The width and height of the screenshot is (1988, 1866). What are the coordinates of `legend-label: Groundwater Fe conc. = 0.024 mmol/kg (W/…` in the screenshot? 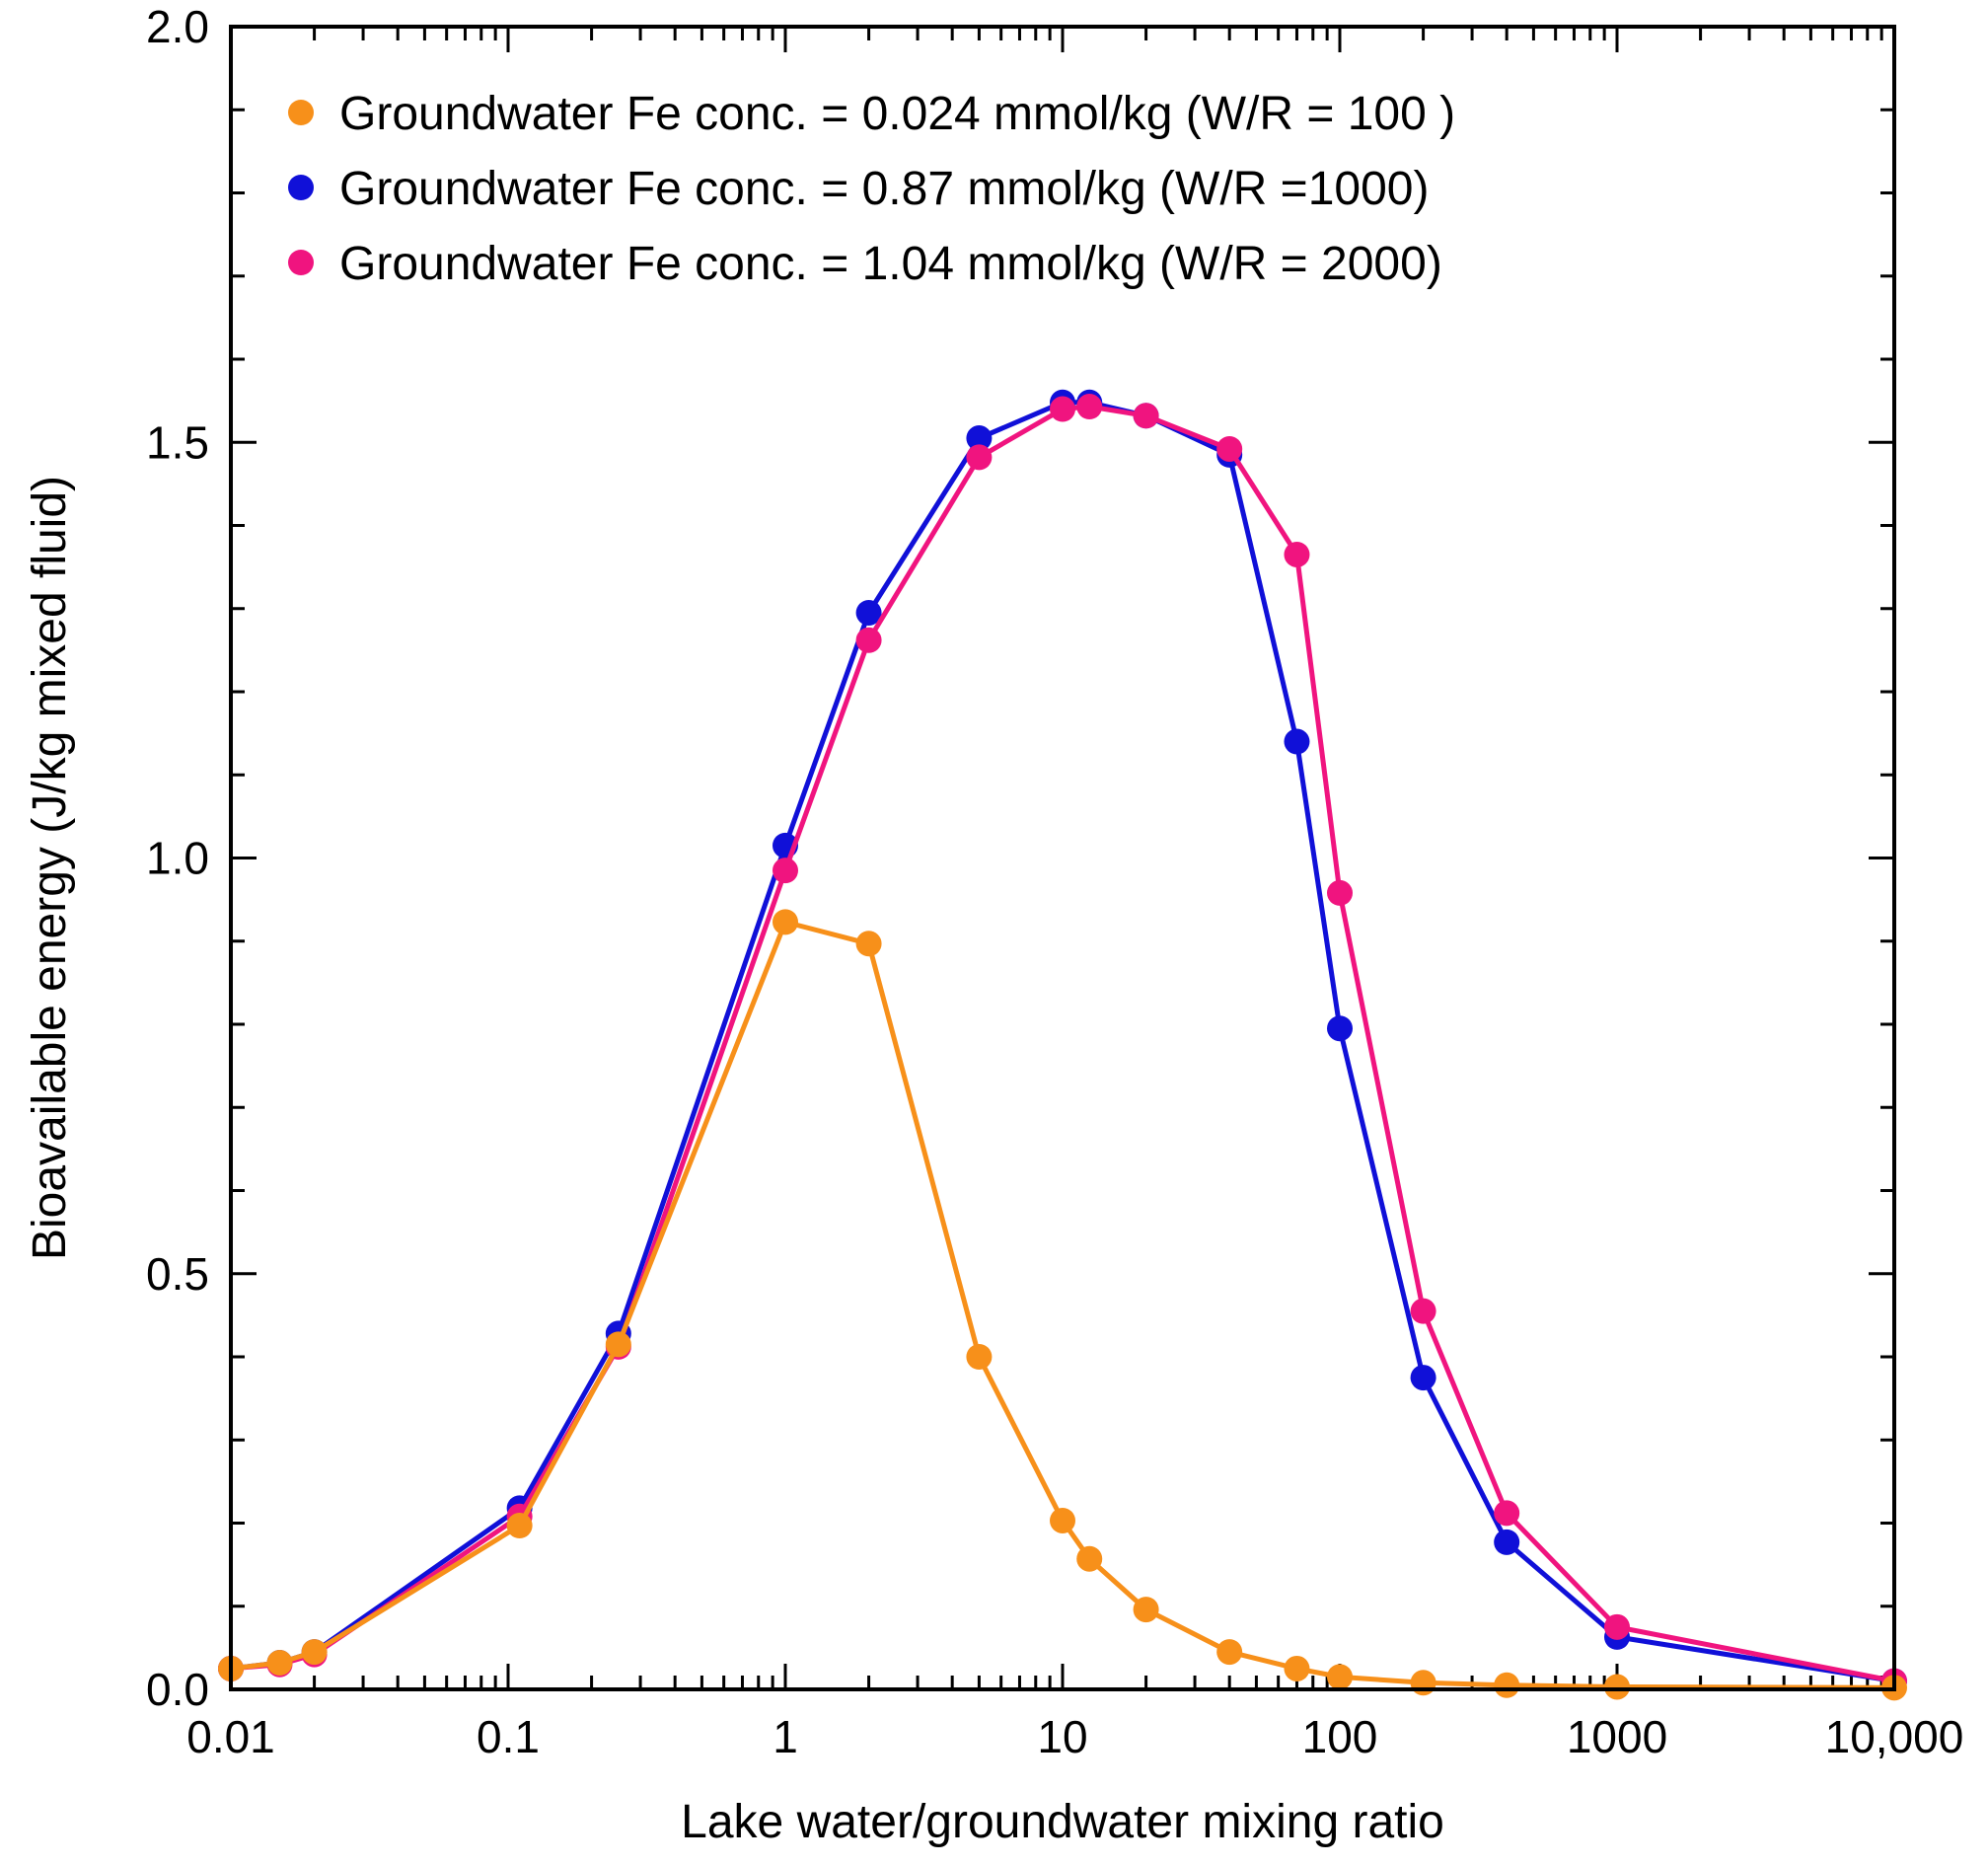 It's located at (897, 114).